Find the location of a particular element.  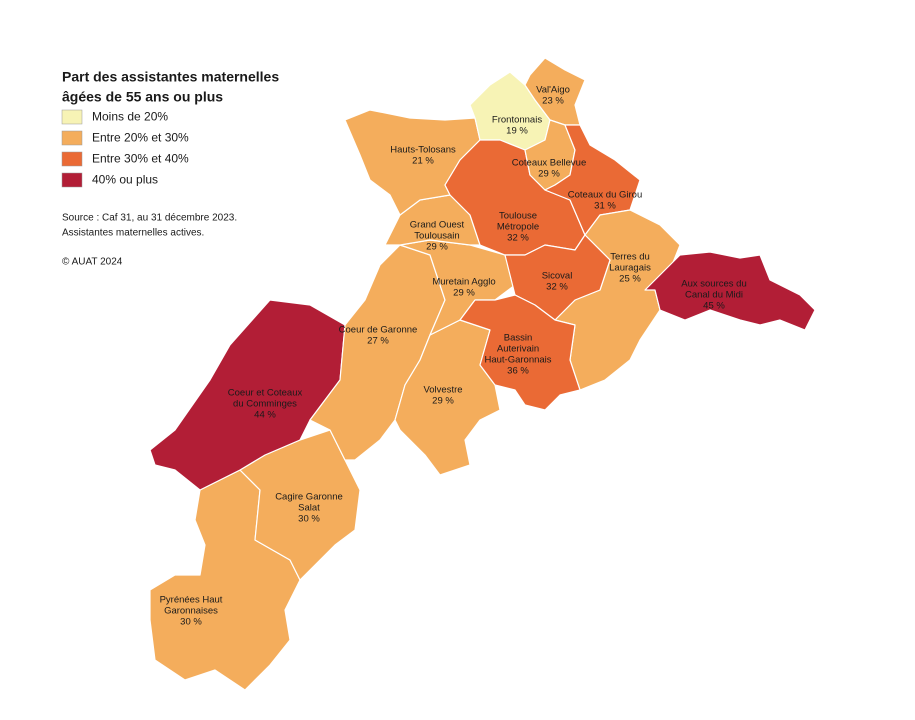

legend-label: Entre 20% et 30% is located at coordinates (140, 138).